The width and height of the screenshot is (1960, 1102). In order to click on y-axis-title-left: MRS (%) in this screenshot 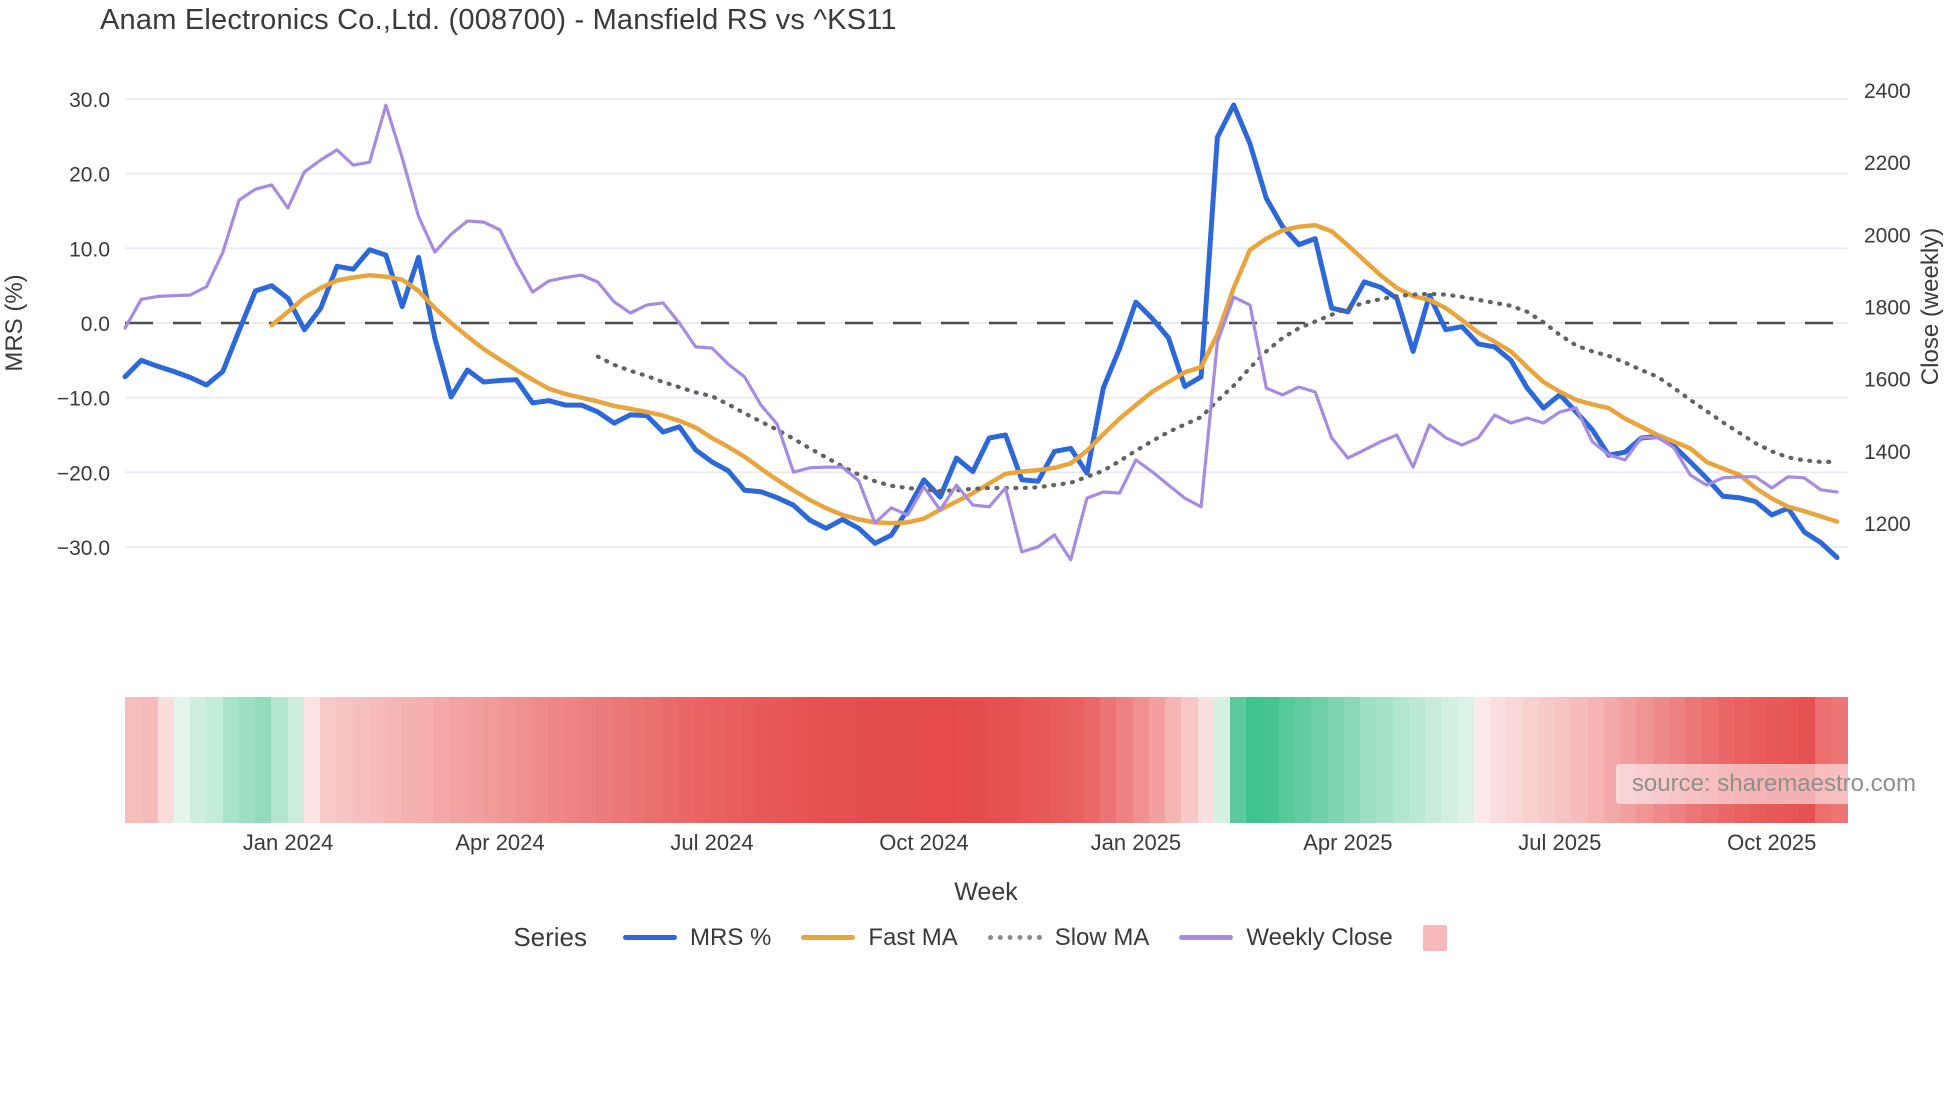, I will do `click(14, 322)`.